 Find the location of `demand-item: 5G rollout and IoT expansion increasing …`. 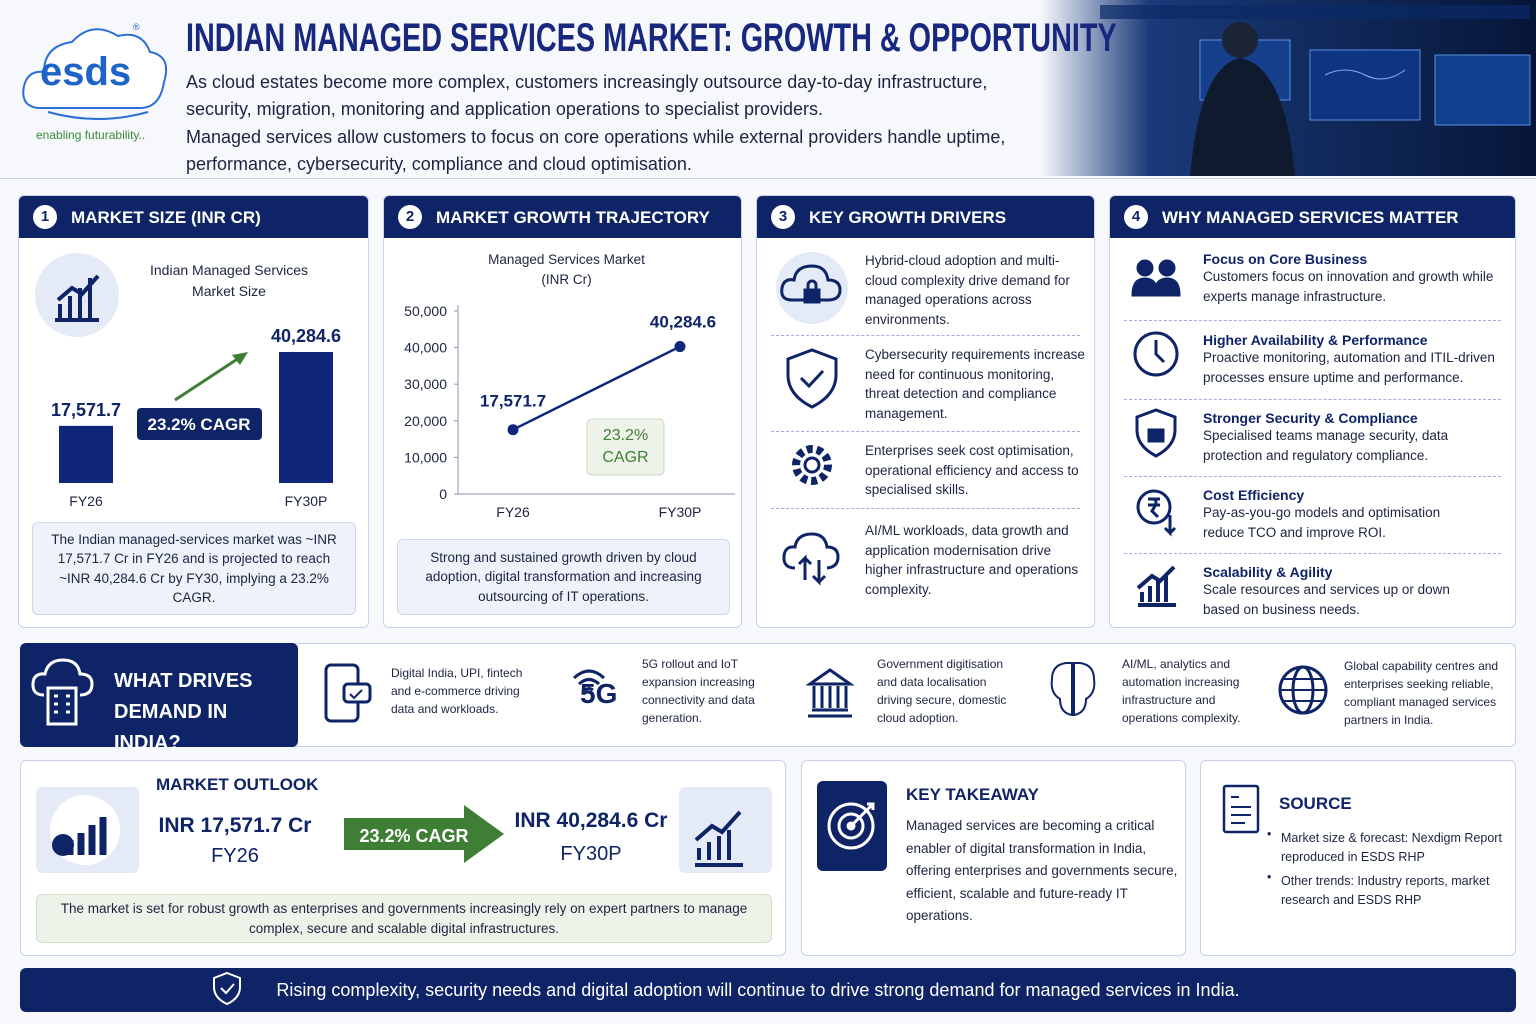

demand-item: 5G rollout and IoT expansion increasing … is located at coordinates (698, 691).